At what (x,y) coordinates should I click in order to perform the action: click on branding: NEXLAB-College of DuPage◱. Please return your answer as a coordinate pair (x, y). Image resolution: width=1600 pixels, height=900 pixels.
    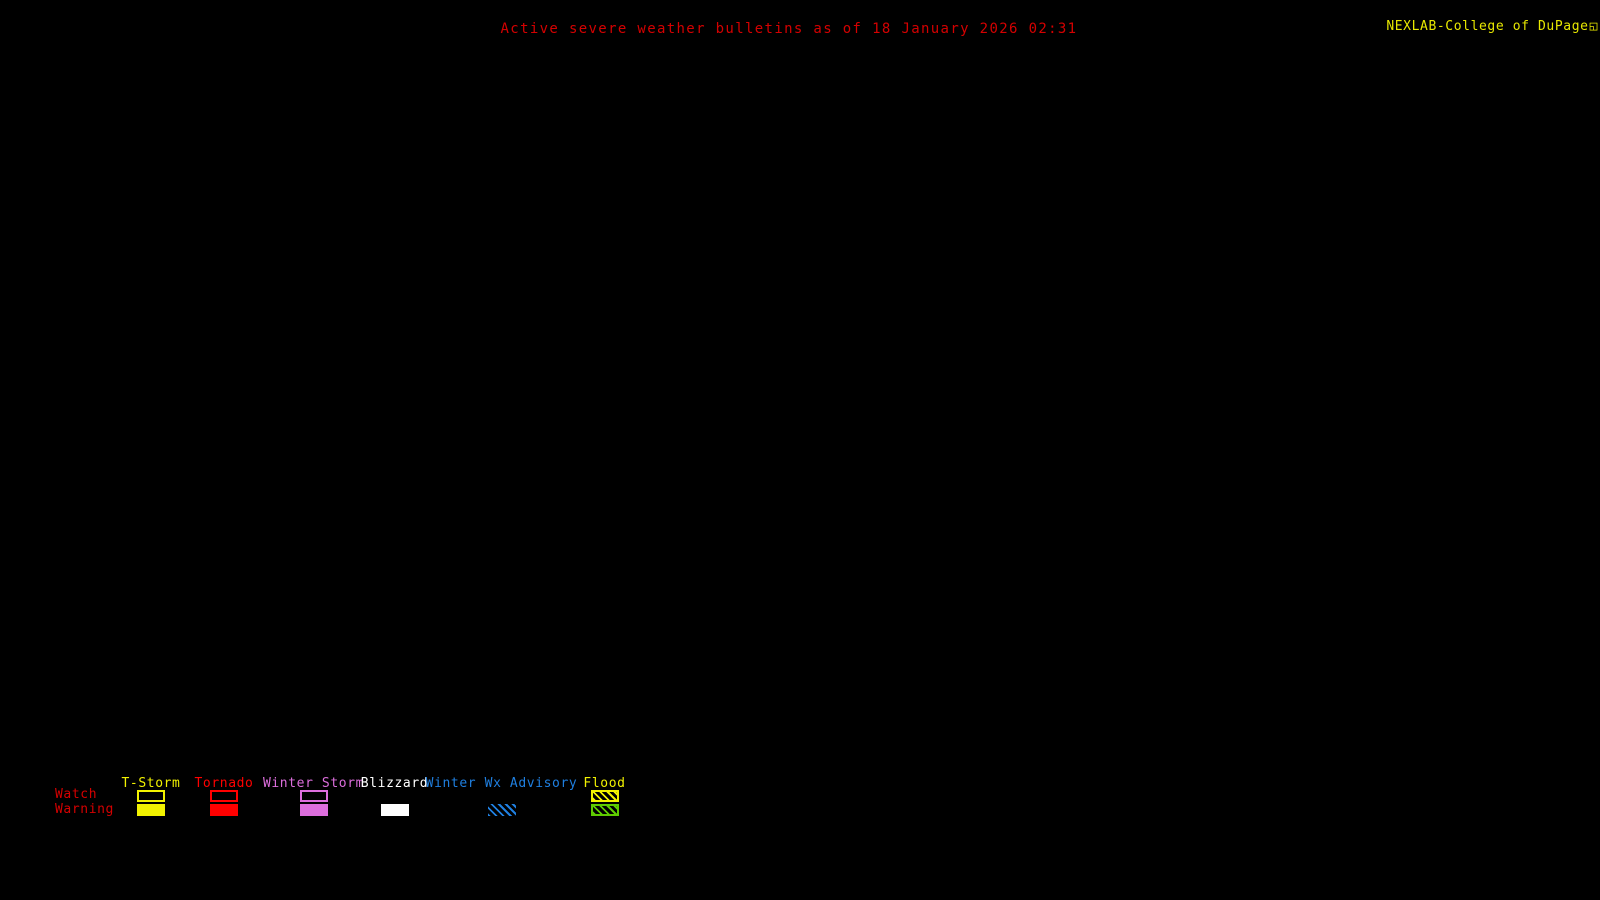
    Looking at the image, I should click on (1475, 26).